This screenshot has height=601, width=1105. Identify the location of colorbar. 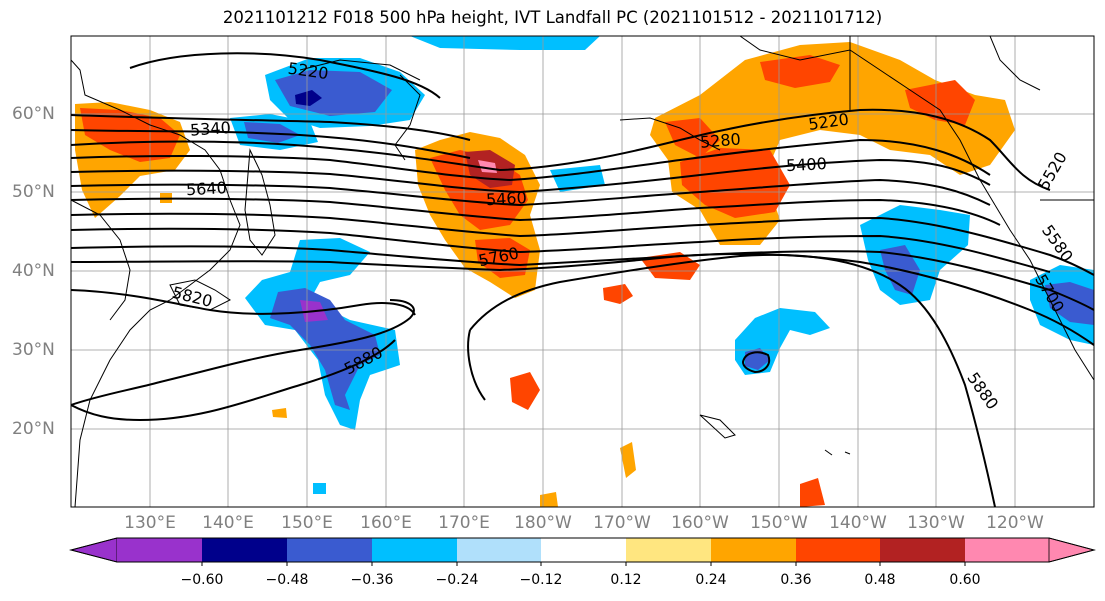
(582, 551).